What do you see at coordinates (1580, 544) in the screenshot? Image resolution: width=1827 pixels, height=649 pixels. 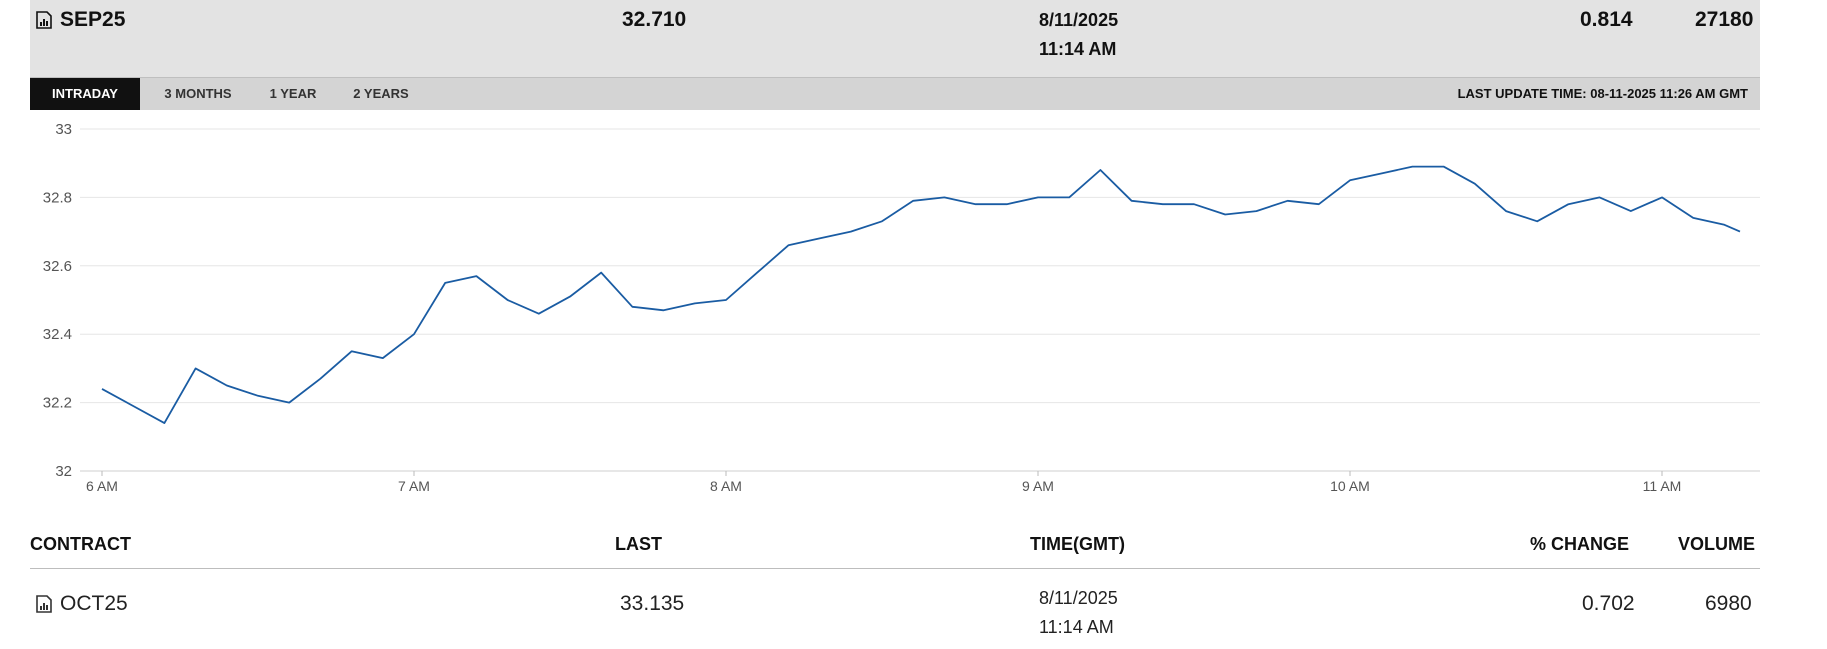 I see `header-change: % CHANGE` at bounding box center [1580, 544].